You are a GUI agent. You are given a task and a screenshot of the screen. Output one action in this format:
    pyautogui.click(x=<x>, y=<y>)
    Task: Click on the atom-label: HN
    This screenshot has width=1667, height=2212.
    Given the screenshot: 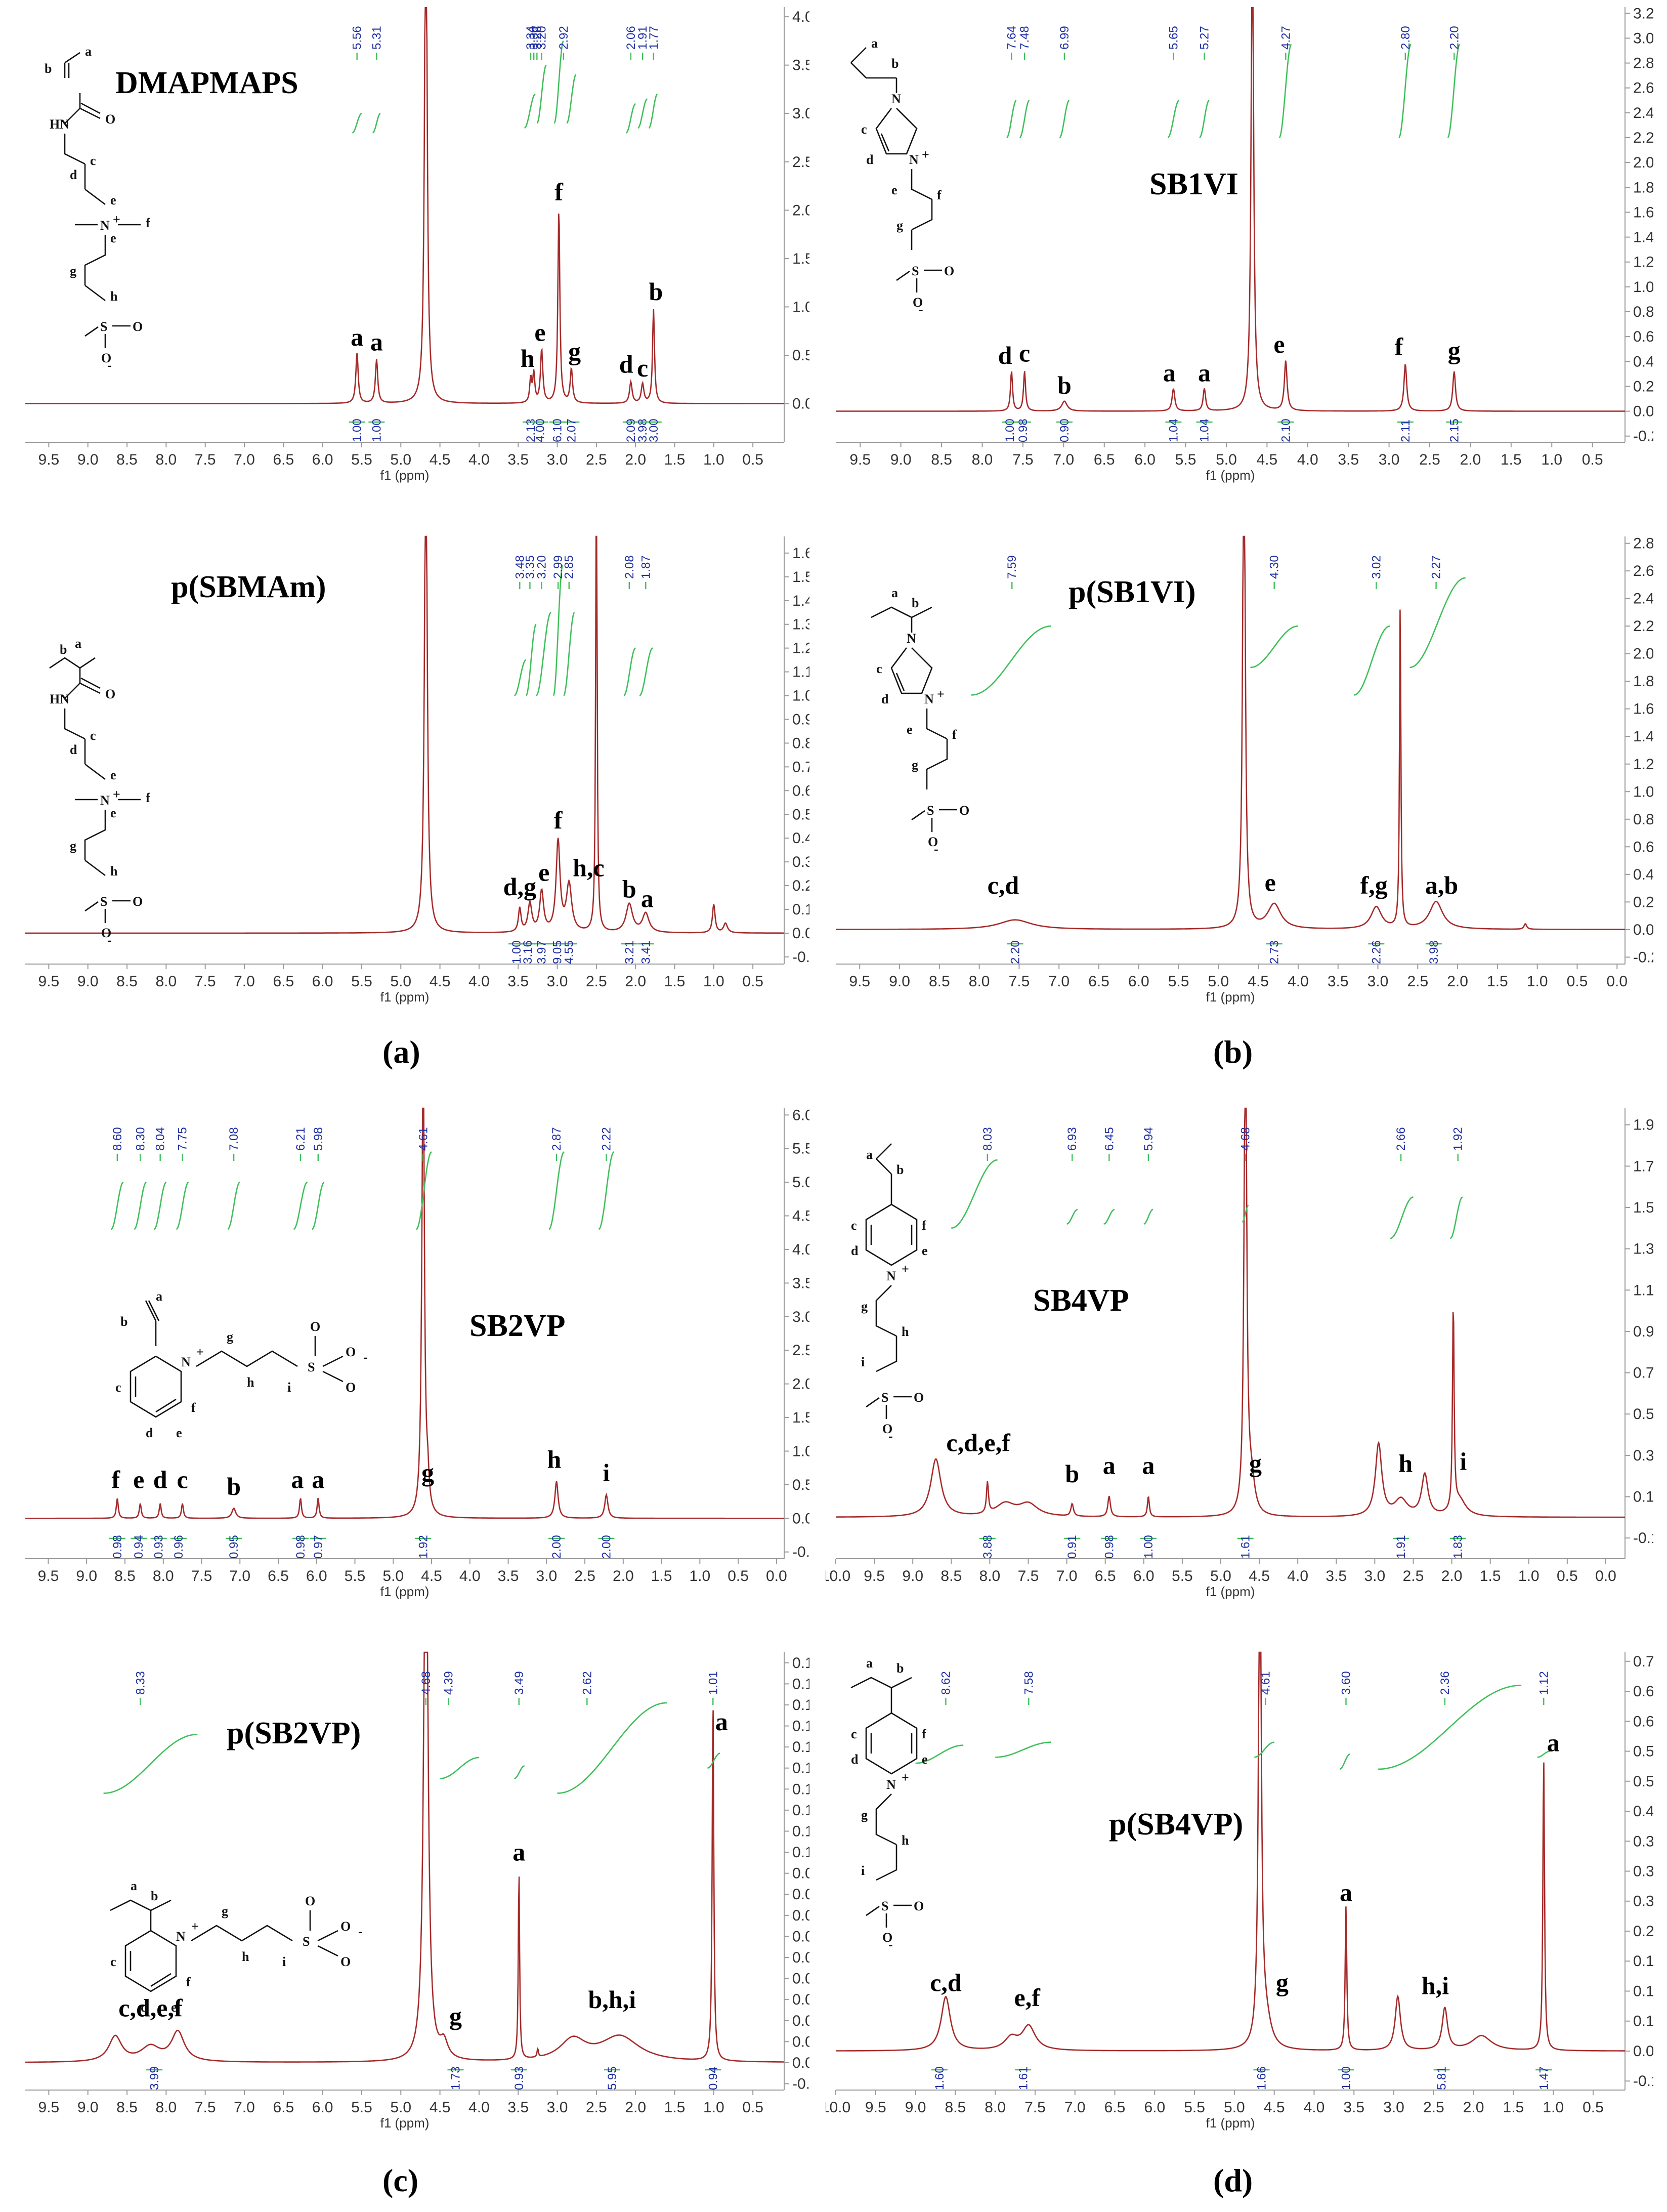 What is the action you would take?
    pyautogui.click(x=59, y=124)
    